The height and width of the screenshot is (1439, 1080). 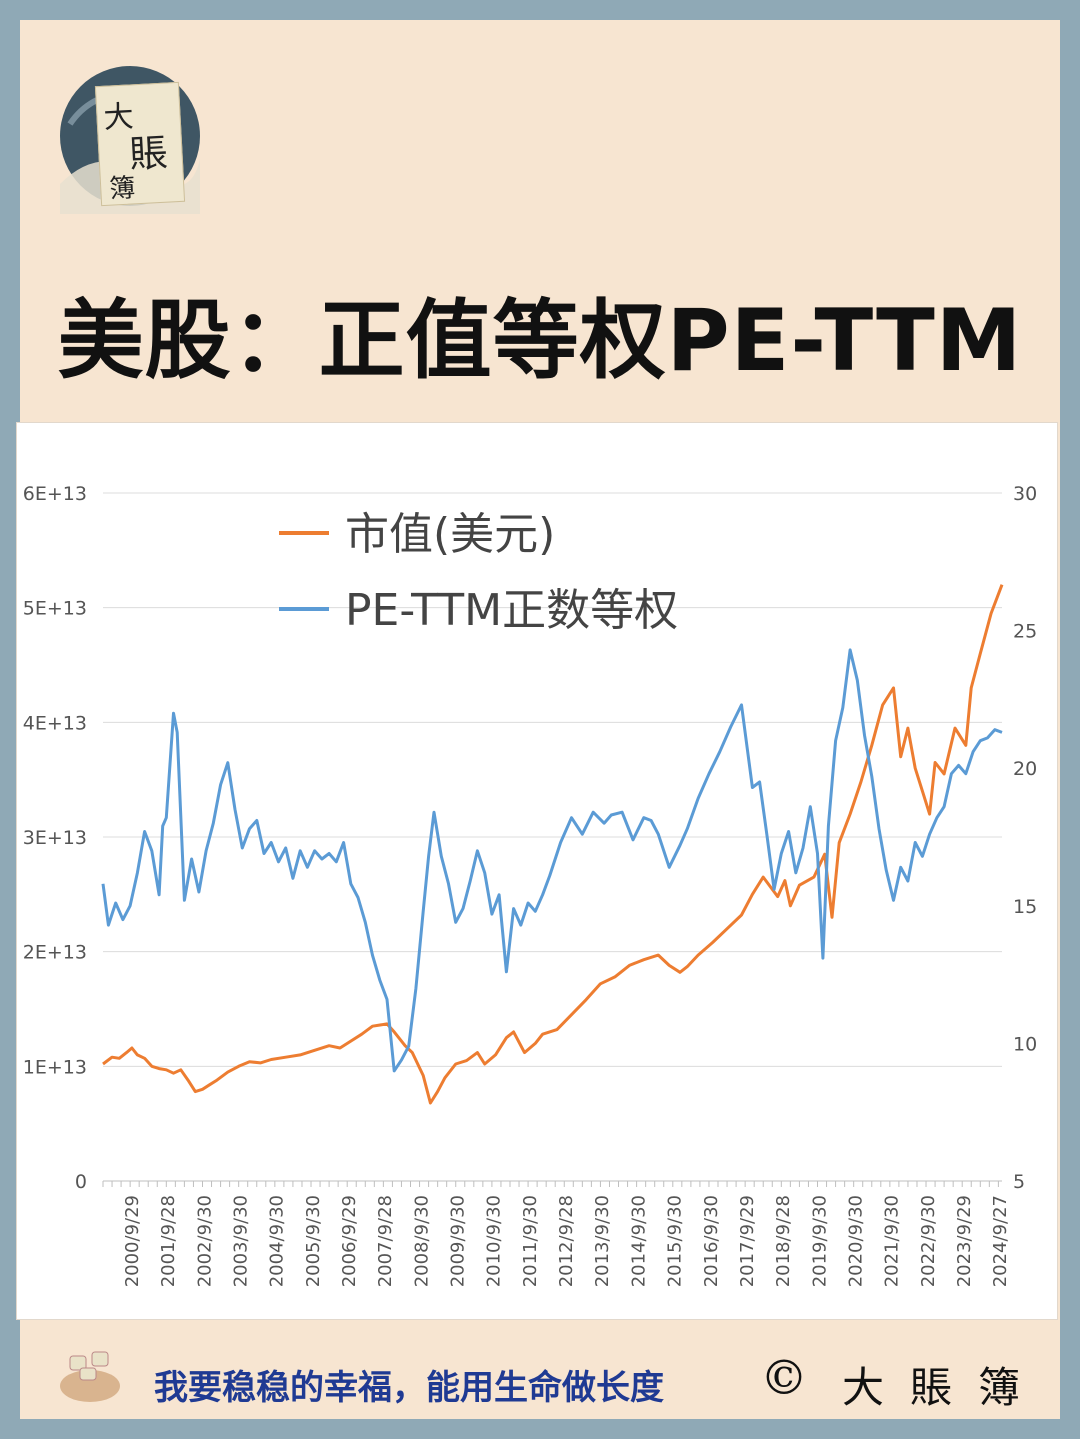 I want to click on y-left-tick-label: 6E+13, so click(x=55, y=494).